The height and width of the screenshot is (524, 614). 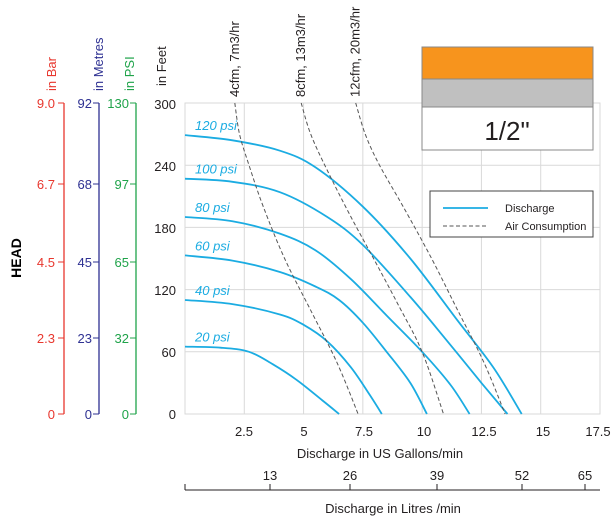 What do you see at coordinates (270, 475) in the screenshot?
I see `lpm-tick-label: 13` at bounding box center [270, 475].